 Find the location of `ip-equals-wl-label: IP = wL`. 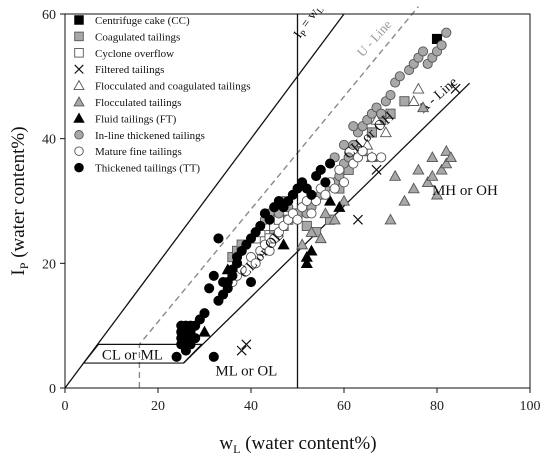

ip-equals-wl-label: IP = wL is located at coordinates (308, 21).